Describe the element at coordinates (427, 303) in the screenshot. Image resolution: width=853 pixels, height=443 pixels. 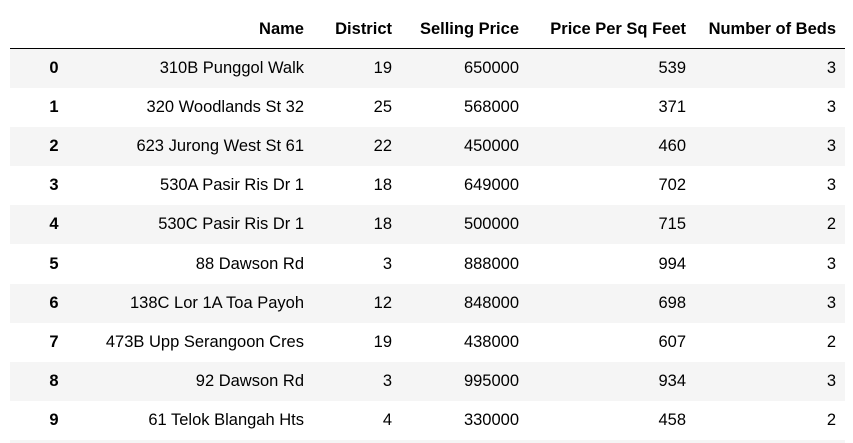
I see `table-row: 6 138C Lor 1A Toa Payoh 12 848000 698 3` at that location.